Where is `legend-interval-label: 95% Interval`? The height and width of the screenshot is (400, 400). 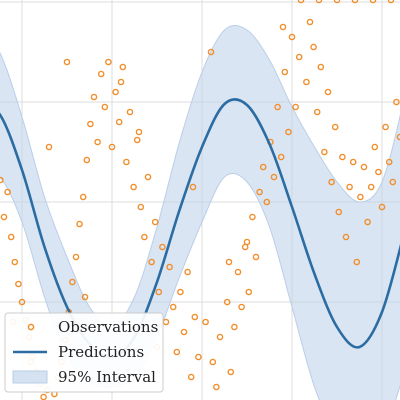
legend-interval-label: 95% Interval is located at coordinates (107, 377).